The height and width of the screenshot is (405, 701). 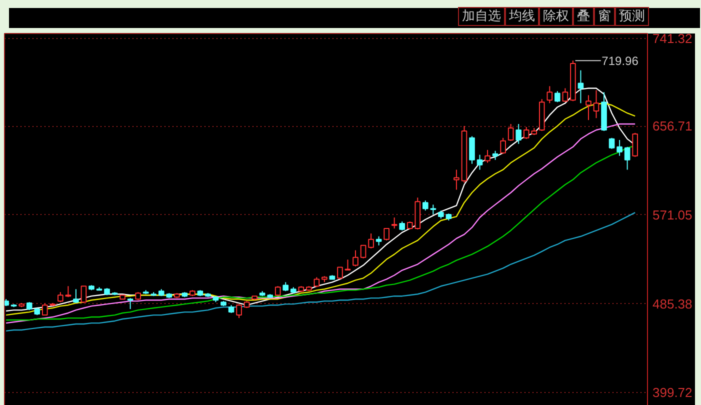 What do you see at coordinates (620, 61) in the screenshot?
I see `annotation: 719.96` at bounding box center [620, 61].